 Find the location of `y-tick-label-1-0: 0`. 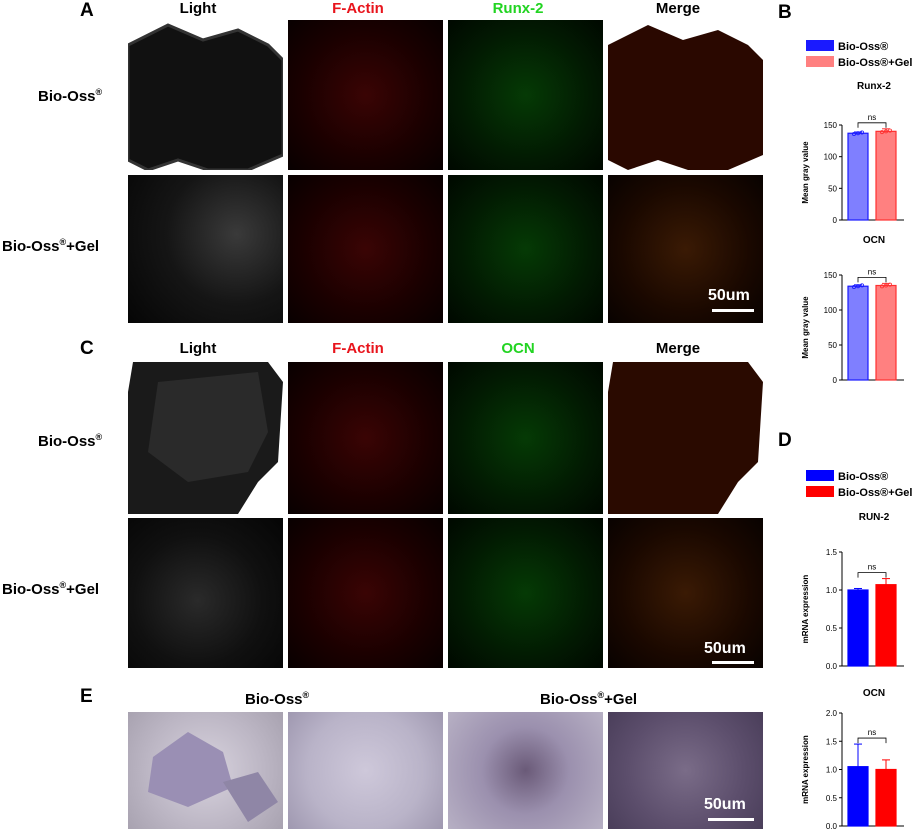

y-tick-label-1-0: 0 is located at coordinates (835, 380).